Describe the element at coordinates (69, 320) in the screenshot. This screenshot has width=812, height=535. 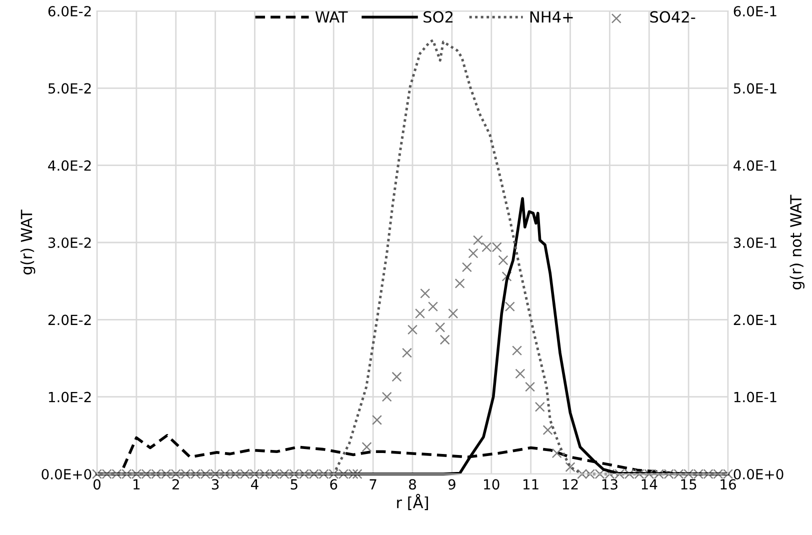
I see `y-tick-label: 2.0E-2` at that location.